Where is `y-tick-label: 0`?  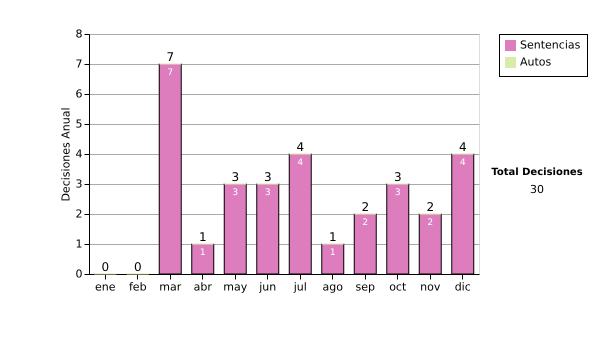
y-tick-label: 0 is located at coordinates (79, 274).